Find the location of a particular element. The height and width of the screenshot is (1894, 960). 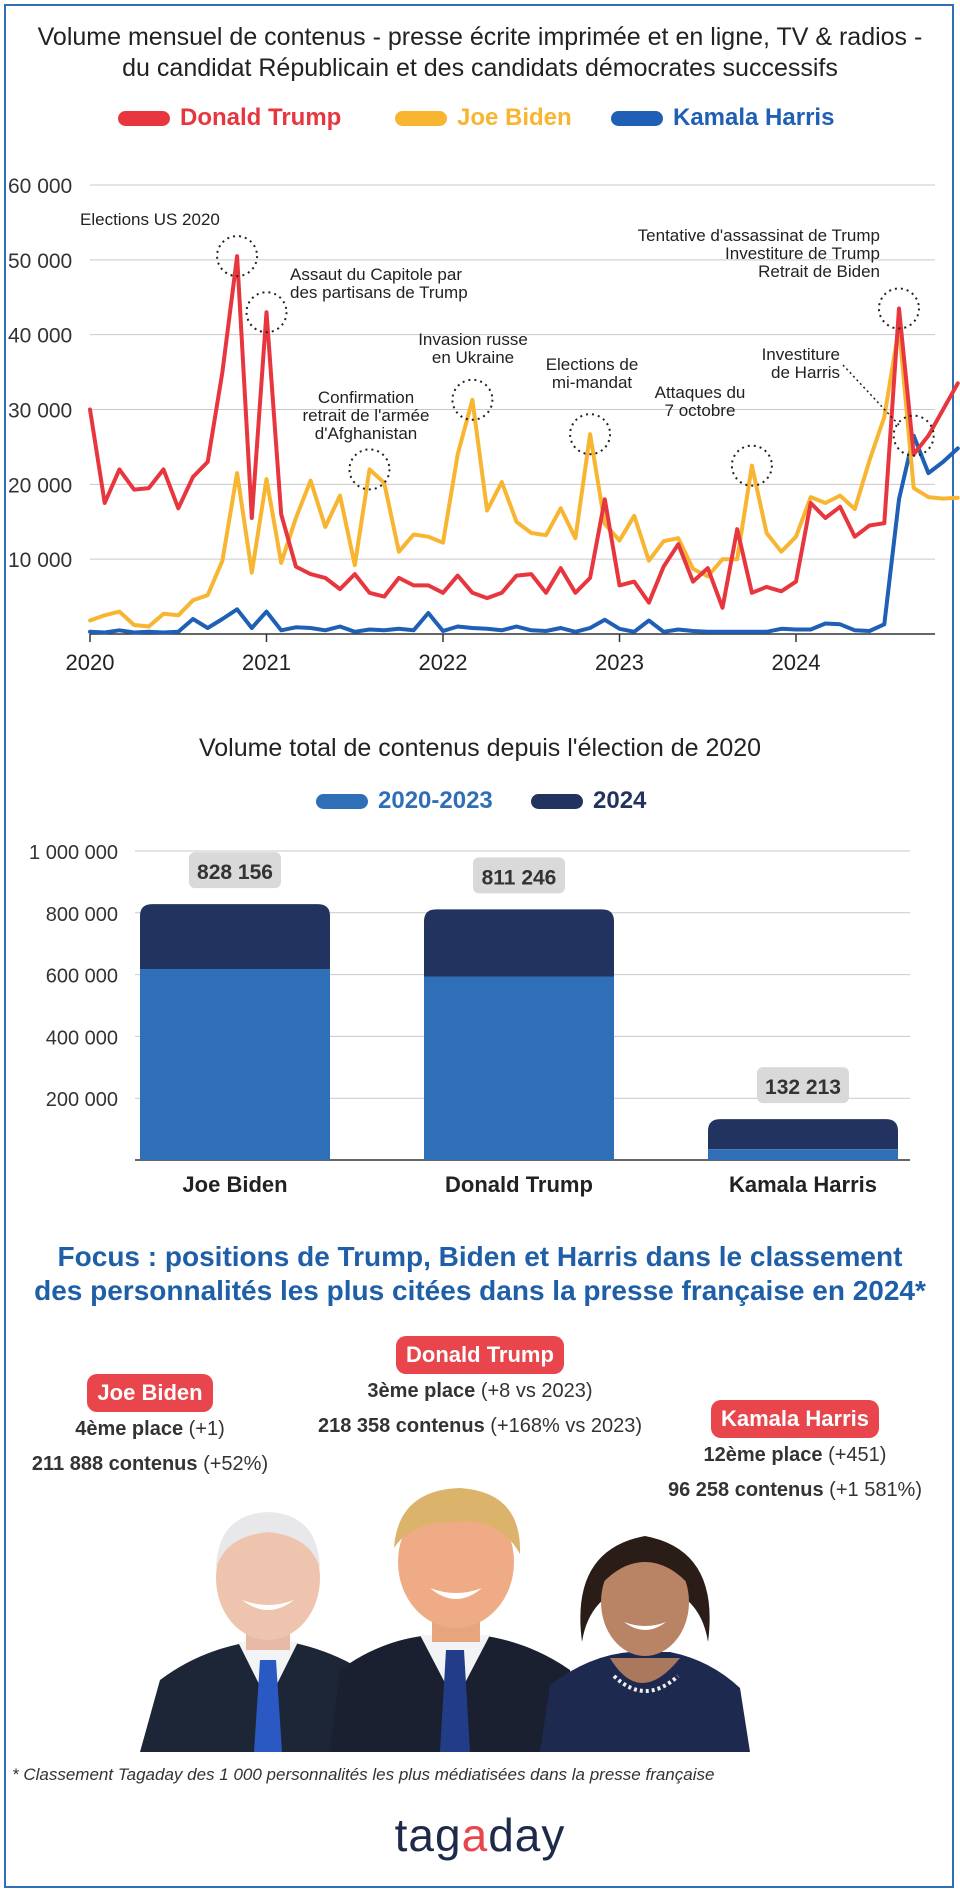

annotation-line: retrait de l'armée is located at coordinates (365, 415).